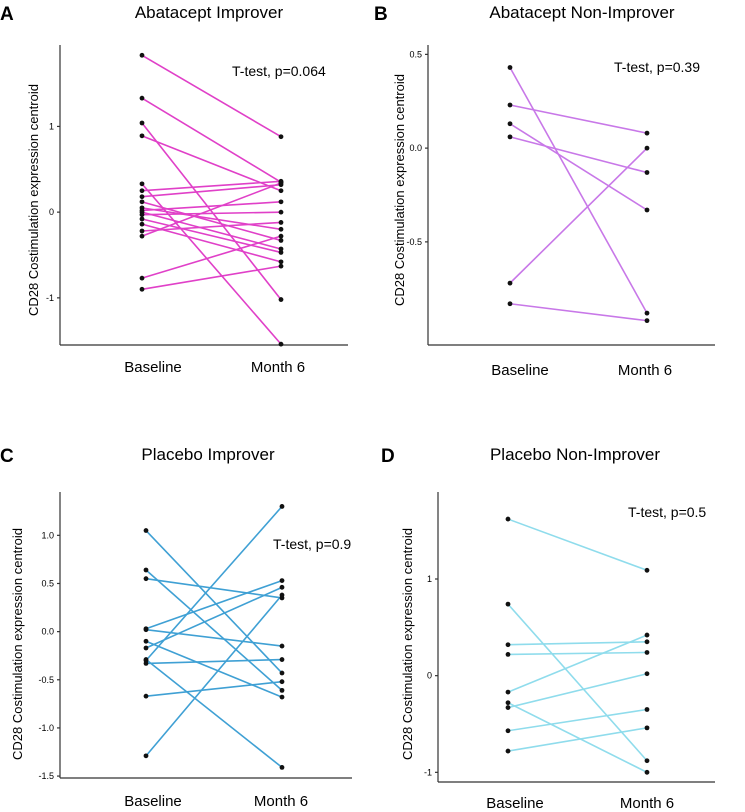 This screenshot has width=745, height=812. I want to click on panel-c-ytick-label: 1.0, so click(47, 535).